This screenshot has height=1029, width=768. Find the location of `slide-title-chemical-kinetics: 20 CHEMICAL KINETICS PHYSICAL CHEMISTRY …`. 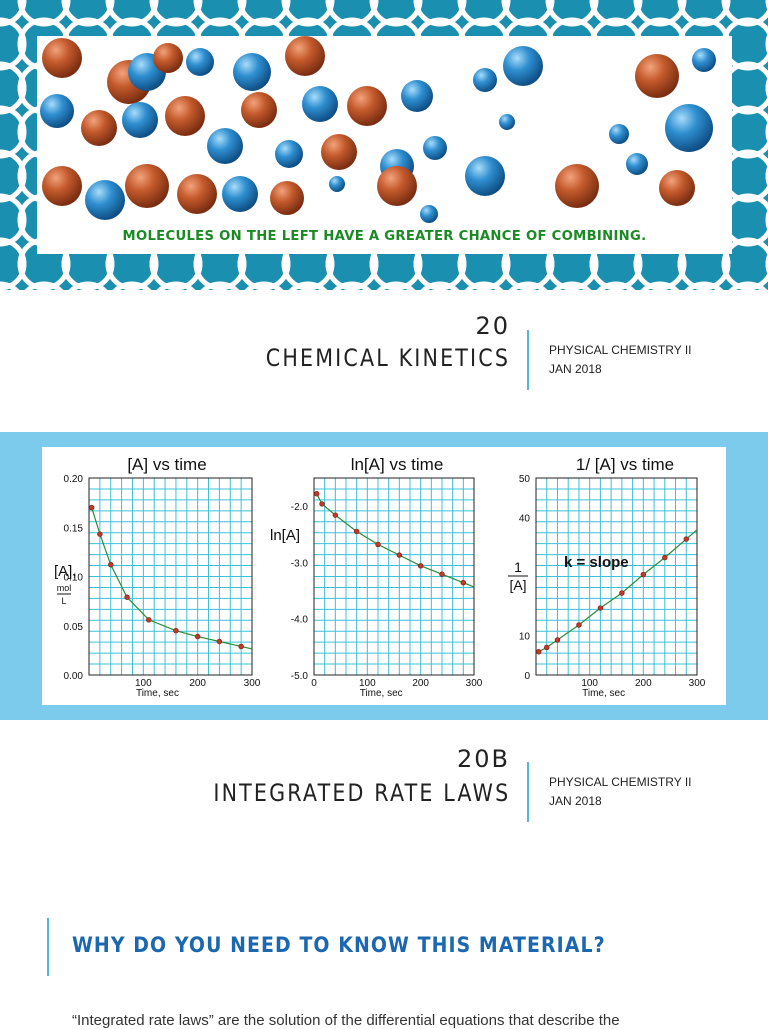

slide-title-chemical-kinetics: 20 CHEMICAL KINETICS PHYSICAL CHEMISTRY … is located at coordinates (384, 350).